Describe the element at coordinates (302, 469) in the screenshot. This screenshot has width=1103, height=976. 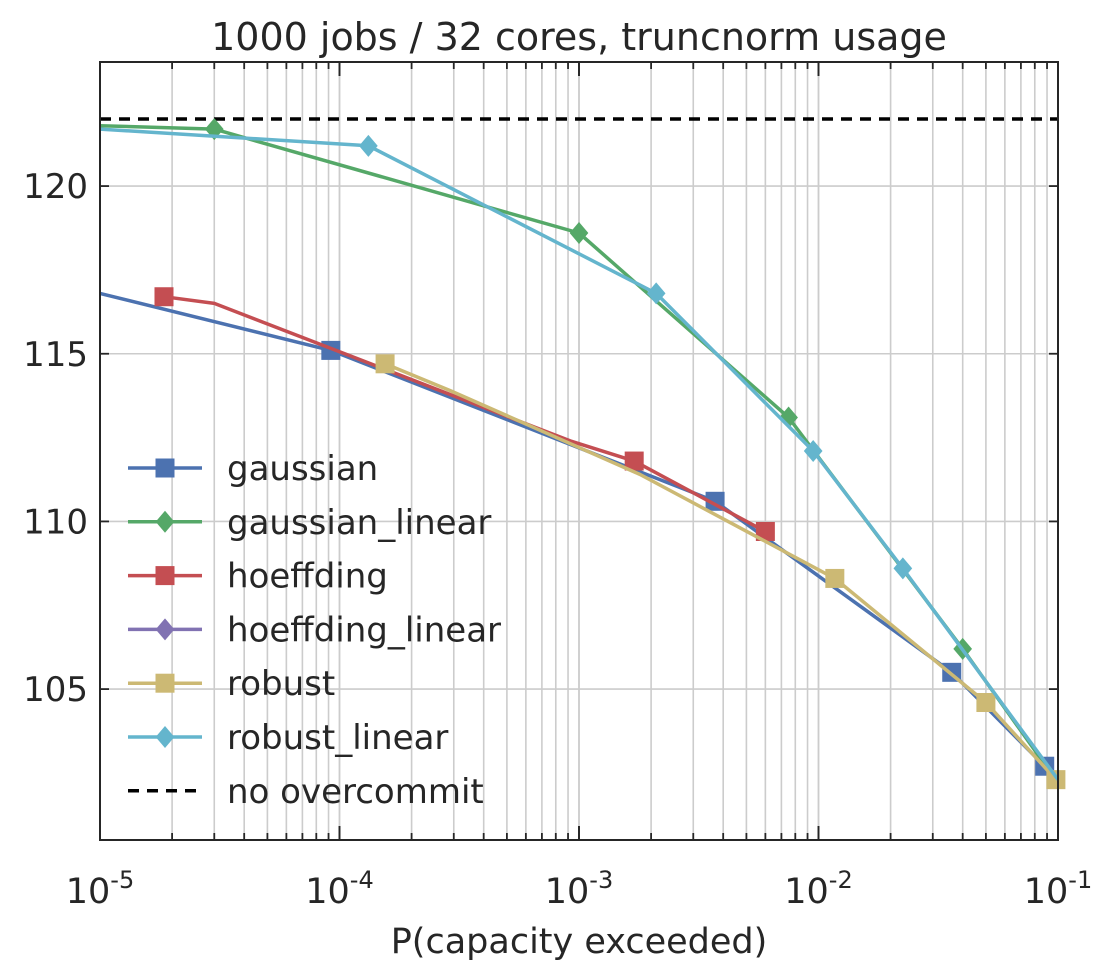
I see `legend-label: gaussian` at that location.